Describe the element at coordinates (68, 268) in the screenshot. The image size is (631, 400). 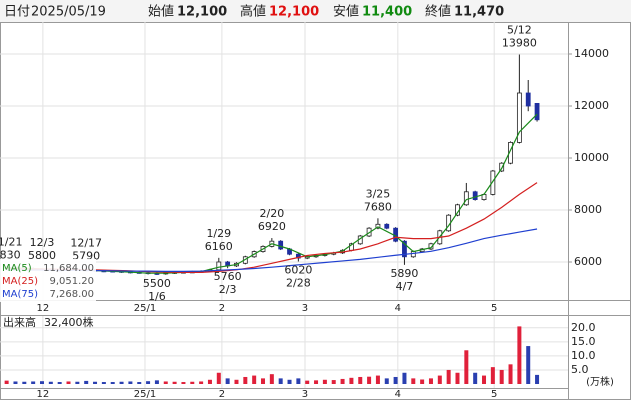
I see `legend-value: 11,684.00` at that location.